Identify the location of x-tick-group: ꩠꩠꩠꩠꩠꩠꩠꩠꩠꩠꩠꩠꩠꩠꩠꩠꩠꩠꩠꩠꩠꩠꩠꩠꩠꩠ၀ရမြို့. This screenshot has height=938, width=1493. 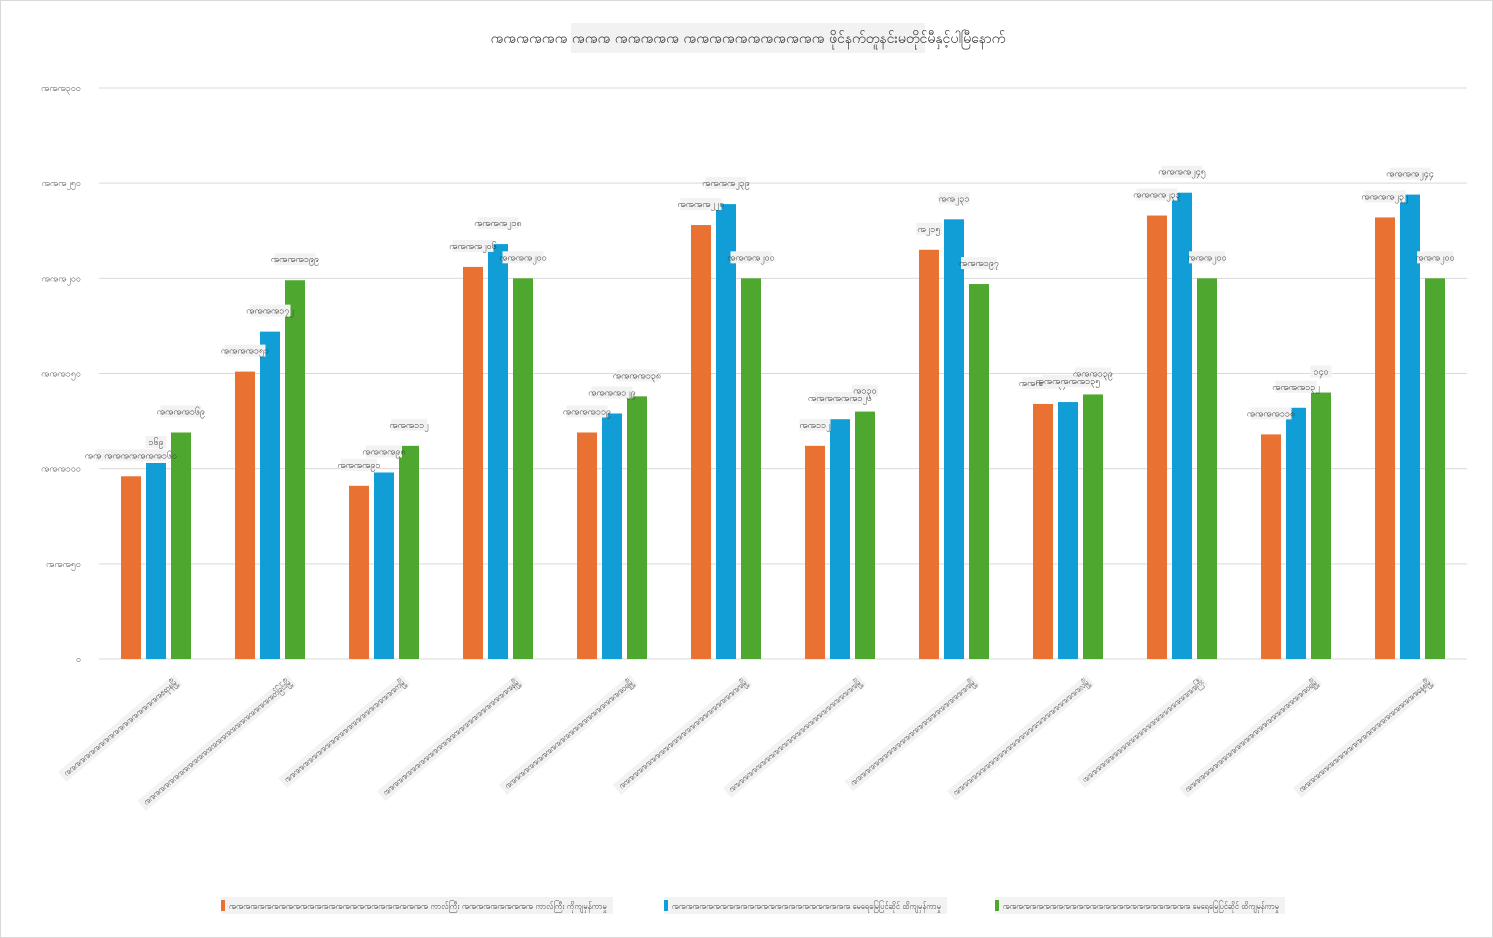
(568, 734).